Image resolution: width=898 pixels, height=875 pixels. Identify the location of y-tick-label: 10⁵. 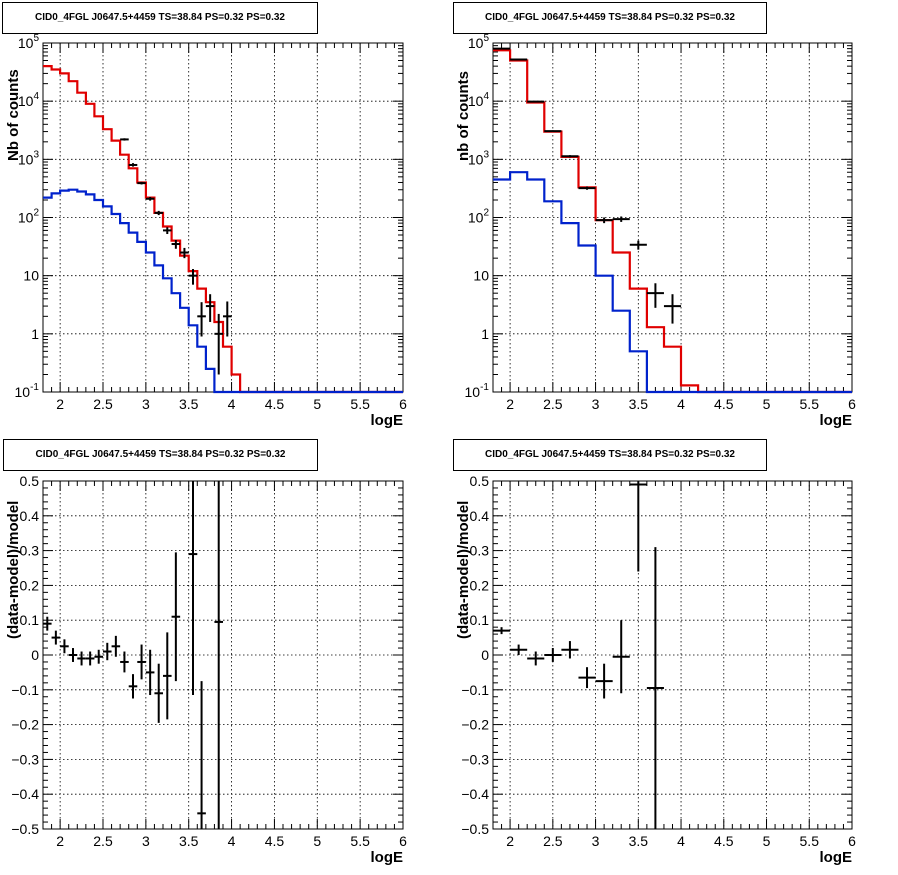
(29, 42).